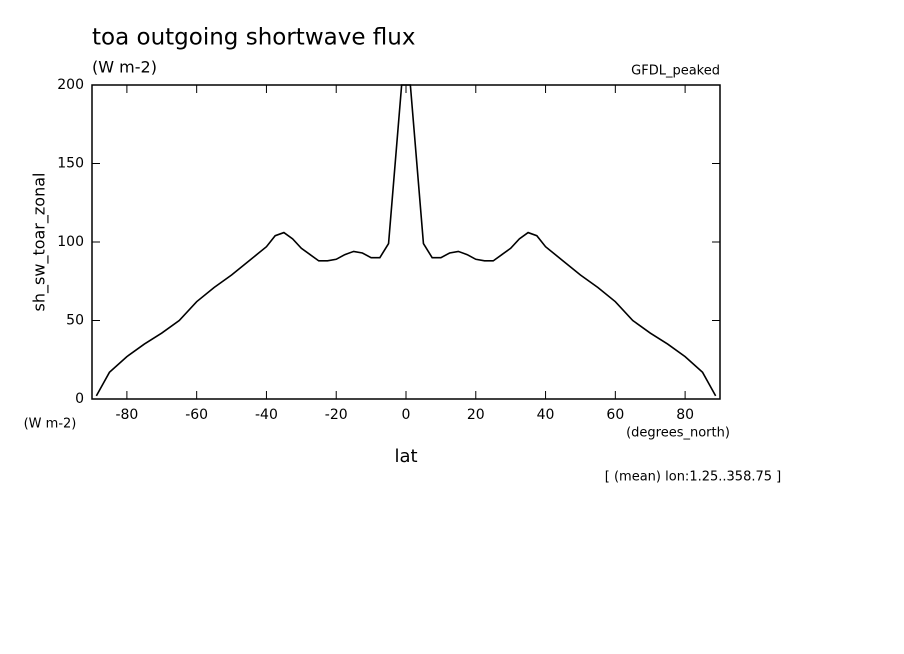  What do you see at coordinates (75, 321) in the screenshot?
I see `y-tick-label: 50` at bounding box center [75, 321].